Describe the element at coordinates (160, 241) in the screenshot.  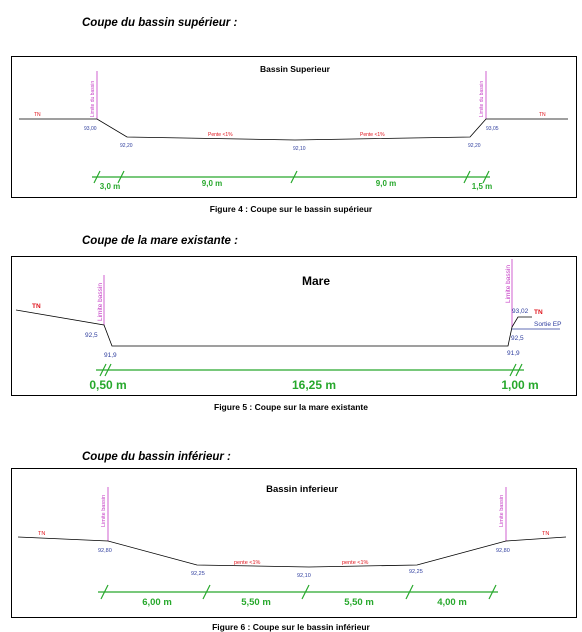
I see `section-heading-pond: Coupe de la mare existante :` at that location.